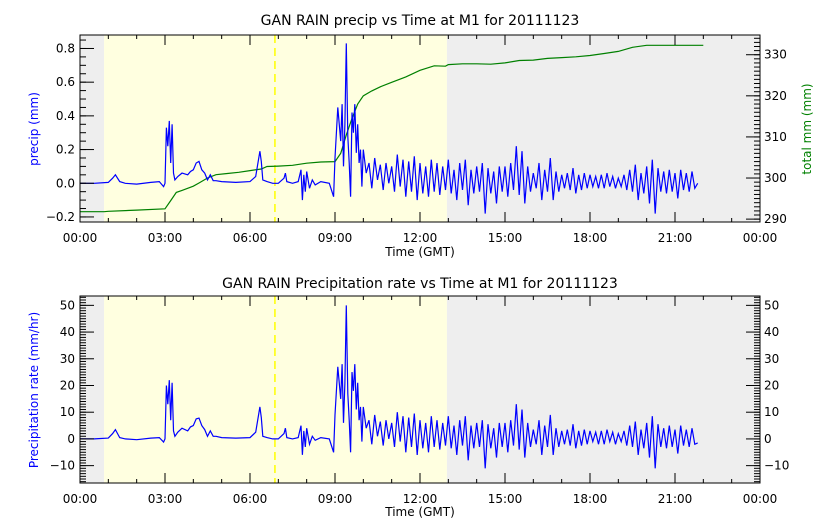 This screenshot has width=840, height=520. What do you see at coordinates (65, 48) in the screenshot?
I see `y-tick-label: 0.8` at bounding box center [65, 48].